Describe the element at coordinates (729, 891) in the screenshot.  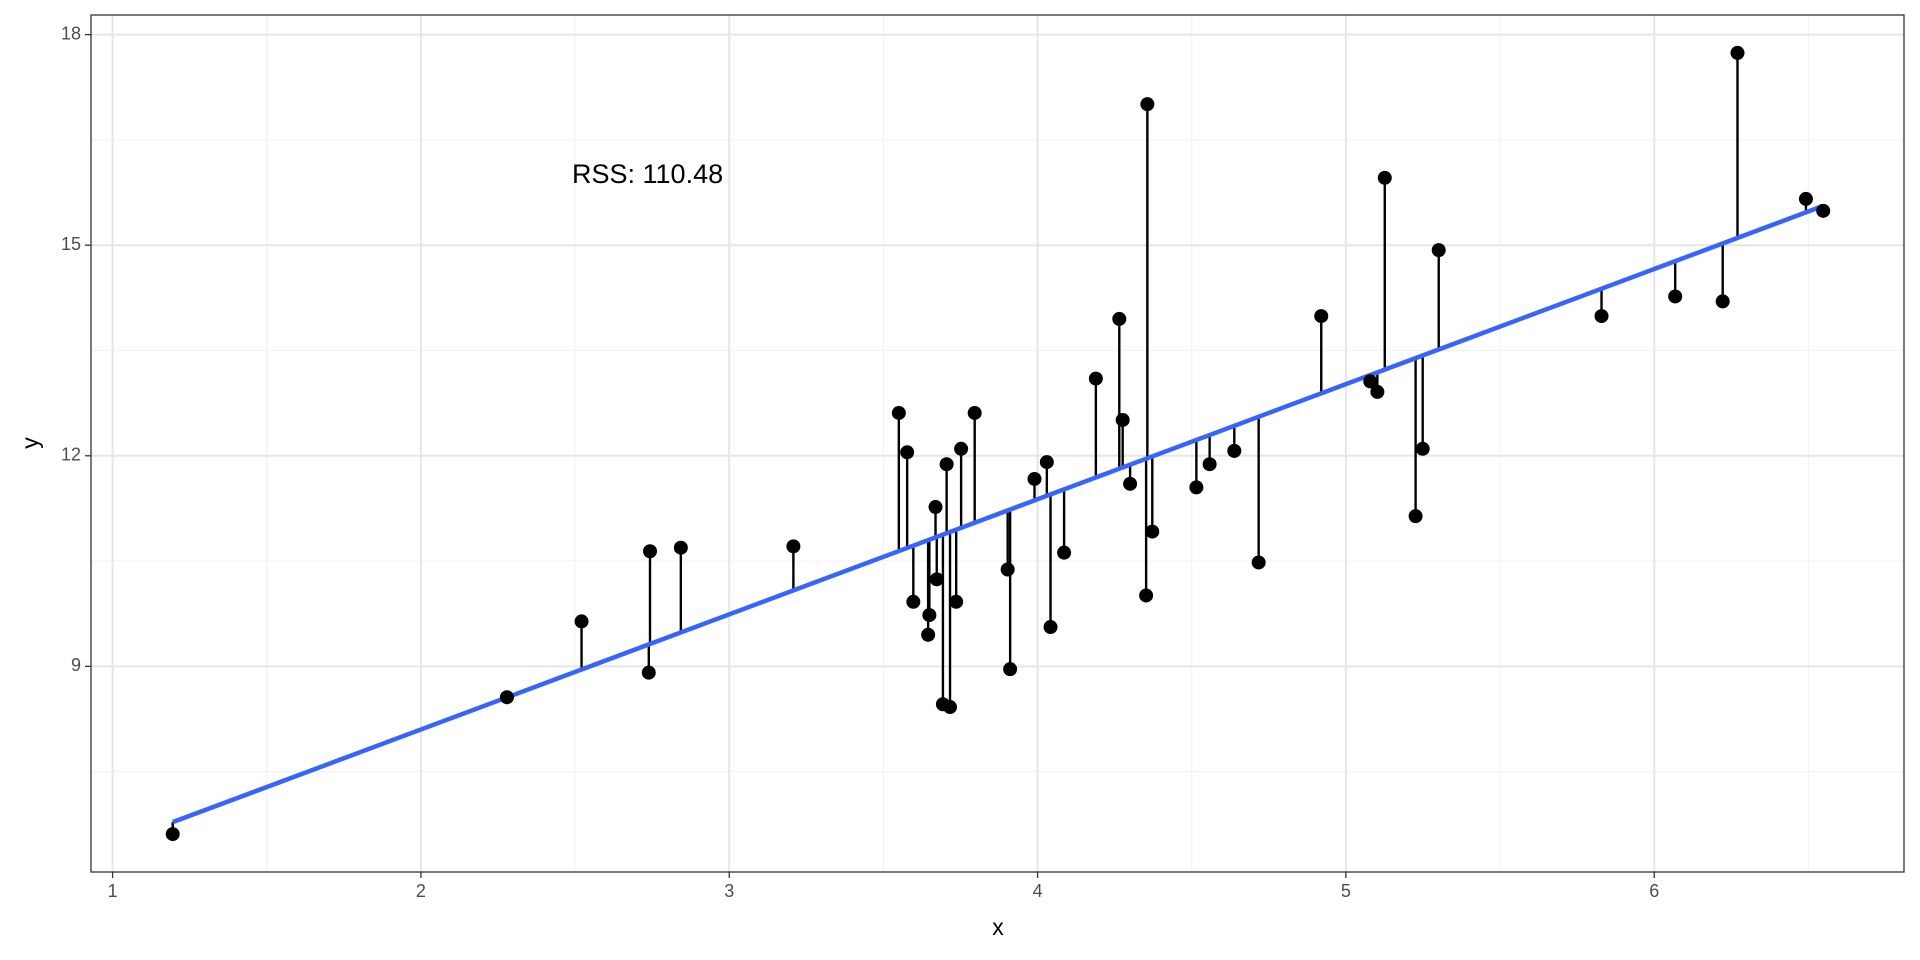
I see `x-tick-label: 3` at that location.